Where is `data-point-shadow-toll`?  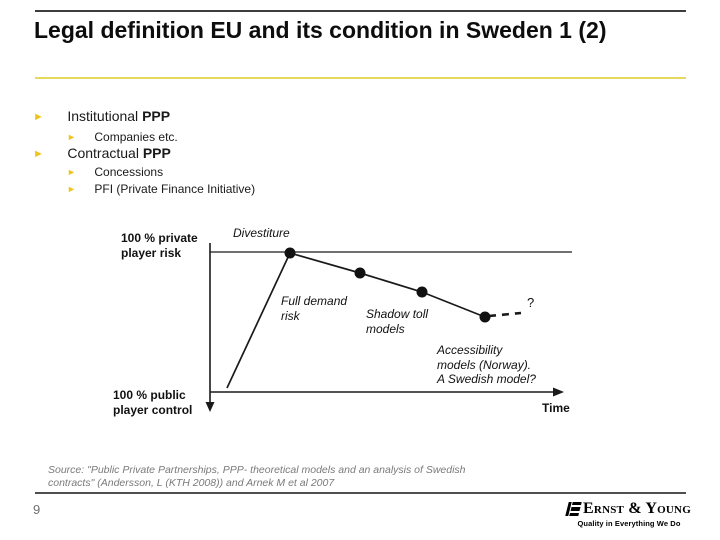 data-point-shadow-toll is located at coordinates (422, 292).